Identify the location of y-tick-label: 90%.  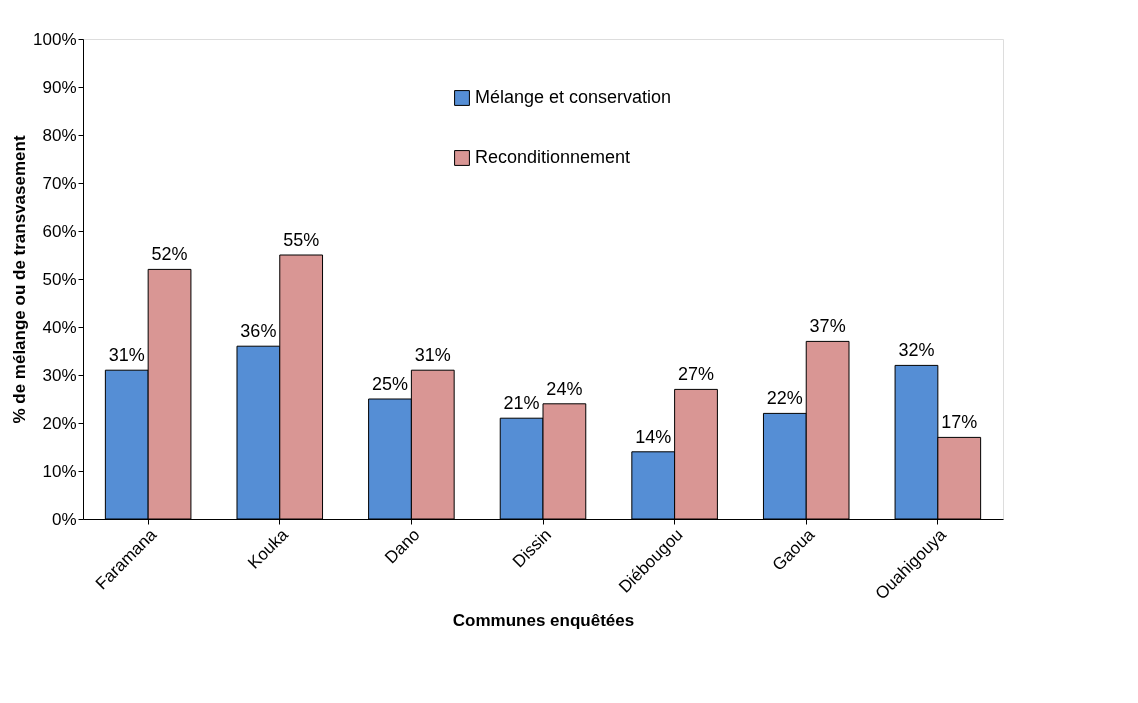
(59, 87).